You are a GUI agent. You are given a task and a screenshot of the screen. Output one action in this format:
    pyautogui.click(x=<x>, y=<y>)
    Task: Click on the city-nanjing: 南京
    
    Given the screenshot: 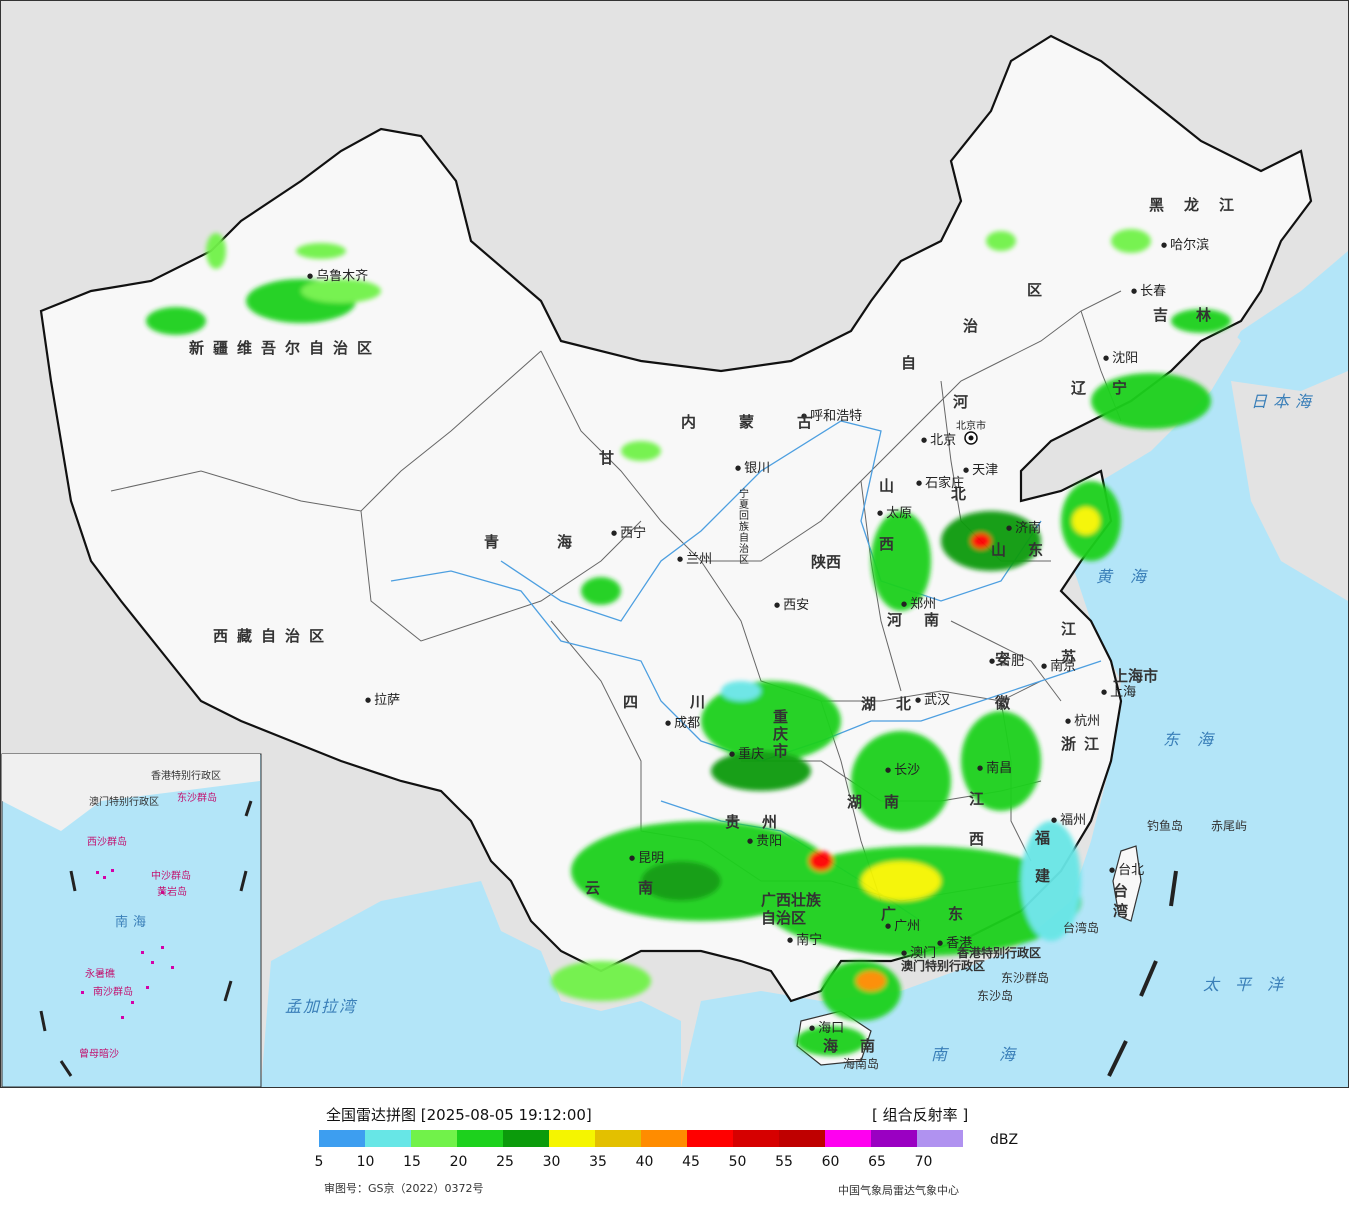 What is the action you would take?
    pyautogui.click(x=1058, y=666)
    